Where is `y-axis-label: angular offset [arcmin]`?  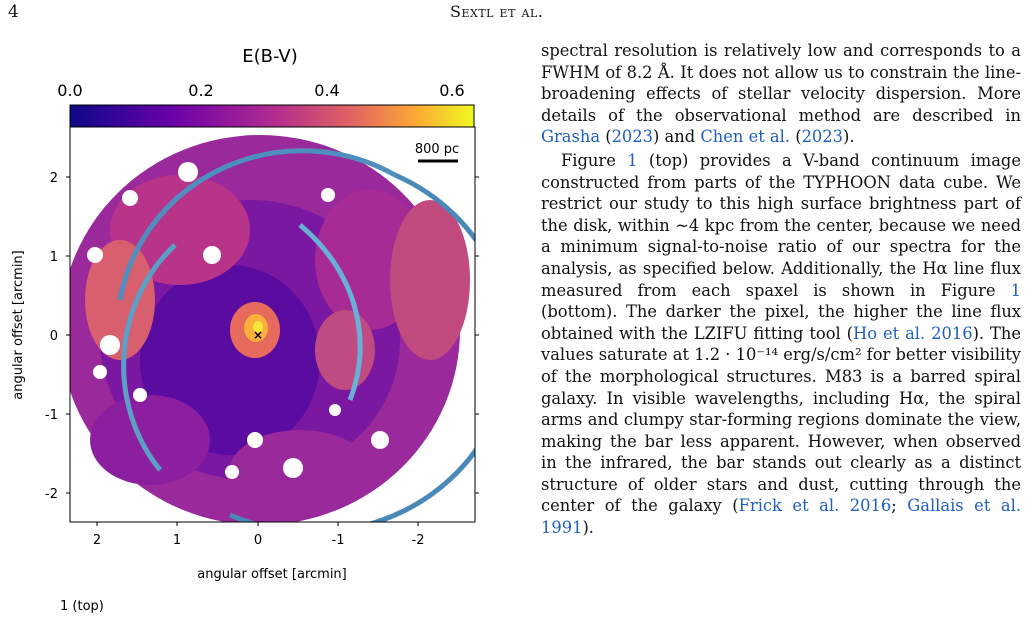 y-axis-label: angular offset [arcmin] is located at coordinates (18, 325).